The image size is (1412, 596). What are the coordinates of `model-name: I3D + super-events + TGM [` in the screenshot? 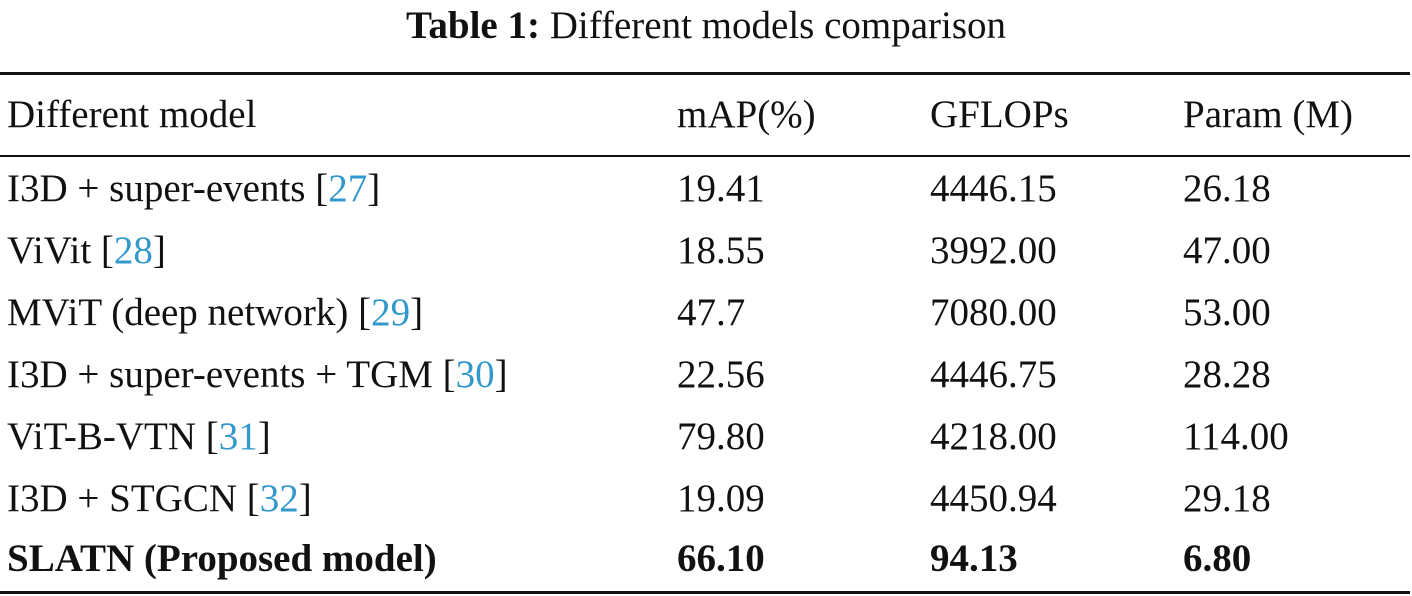 It's located at (231, 374).